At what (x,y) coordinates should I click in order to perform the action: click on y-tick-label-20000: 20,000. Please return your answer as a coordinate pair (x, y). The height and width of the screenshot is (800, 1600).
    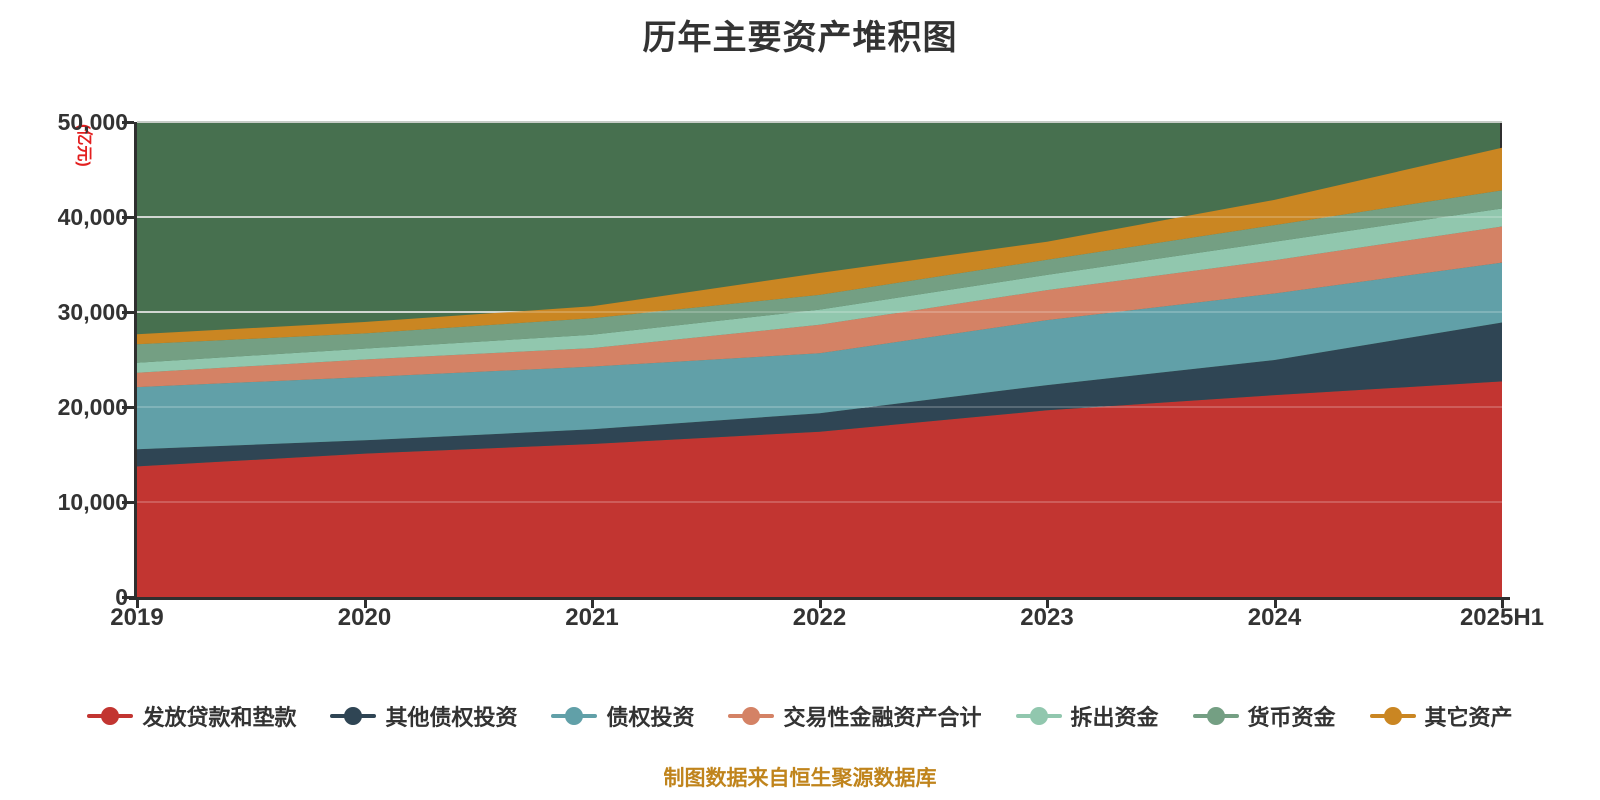
    Looking at the image, I should click on (92, 407).